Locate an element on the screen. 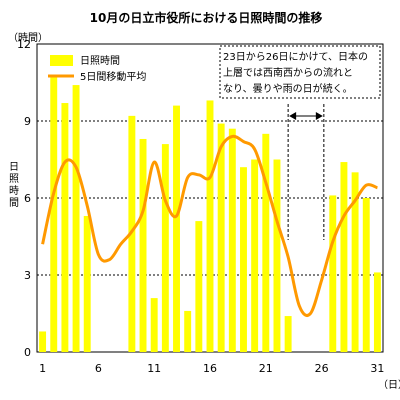 The height and width of the screenshot is (400, 400). legend-swatch-sunshine is located at coordinates (61, 60).